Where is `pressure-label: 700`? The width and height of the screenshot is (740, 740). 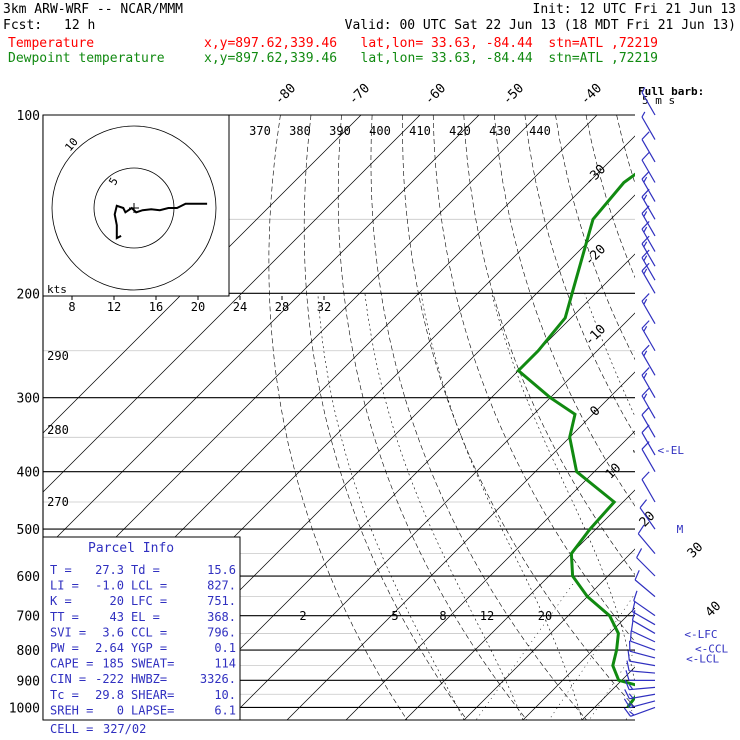
pressure-label: 700 is located at coordinates (28, 617).